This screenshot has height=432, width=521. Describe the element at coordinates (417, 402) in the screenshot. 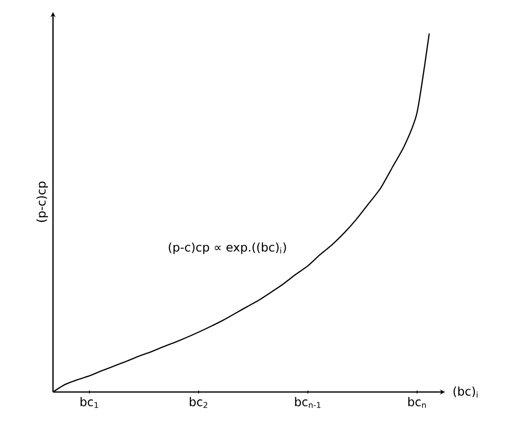

I see `x-tick-label: bc$_{n}$` at that location.